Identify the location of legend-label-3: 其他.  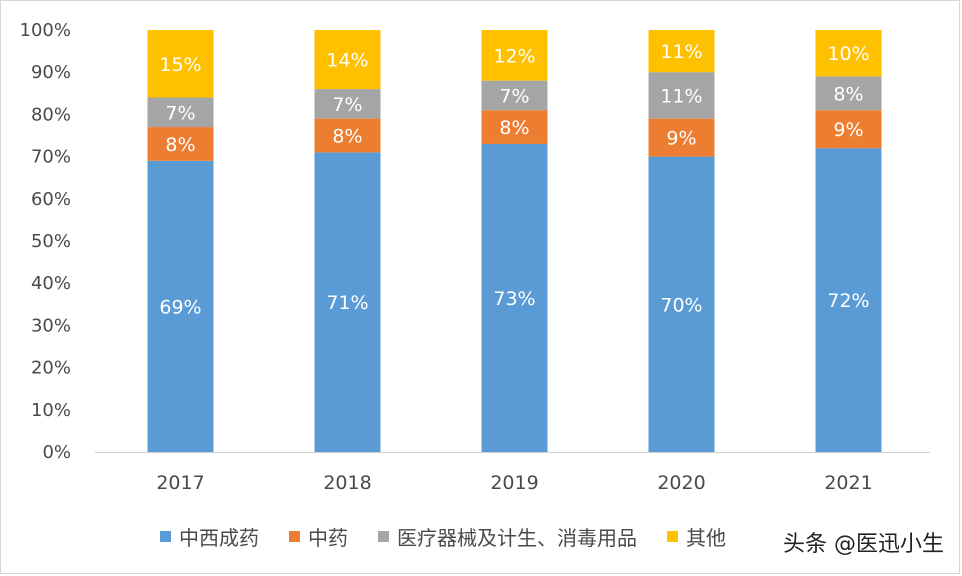
(706, 538).